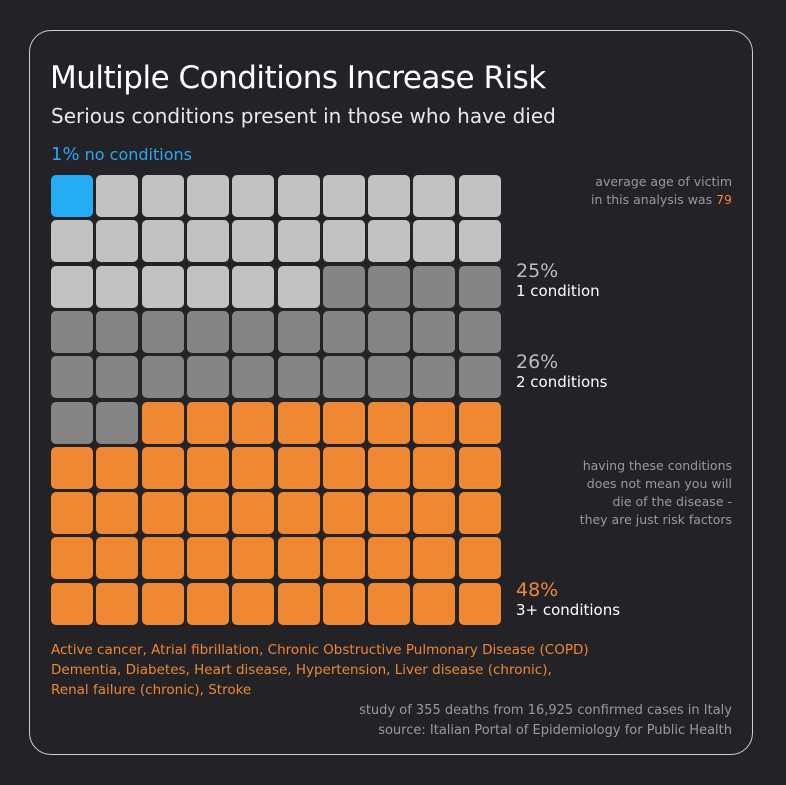 This screenshot has height=785, width=786. I want to click on risk-note-line: they are just risk factors, so click(655, 519).